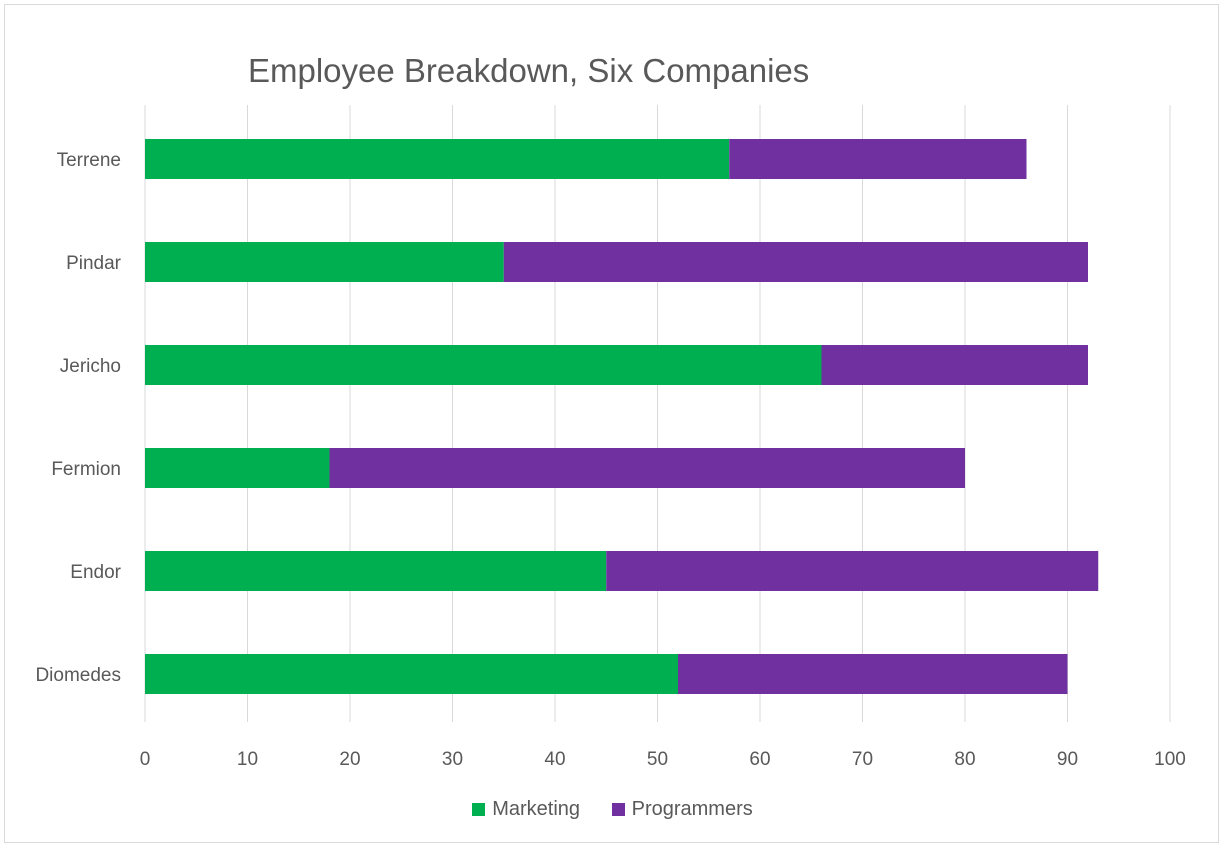 The image size is (1225, 849). I want to click on category-label-terrene: Terrene, so click(89, 160).